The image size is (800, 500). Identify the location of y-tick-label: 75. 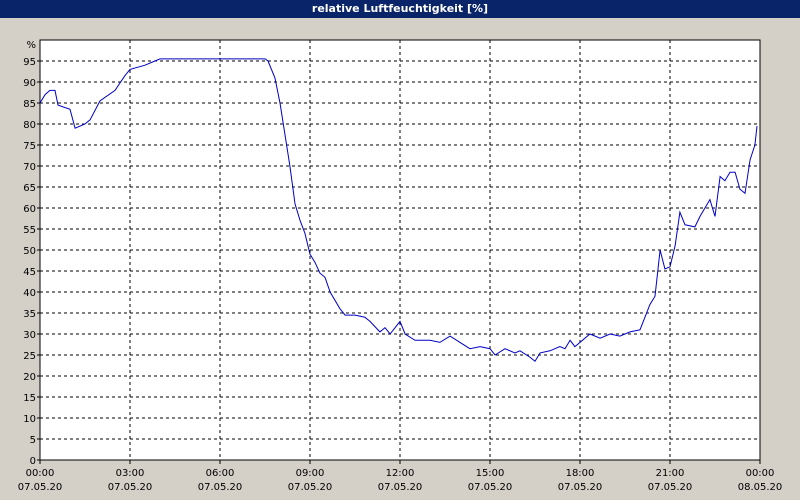
(29, 146).